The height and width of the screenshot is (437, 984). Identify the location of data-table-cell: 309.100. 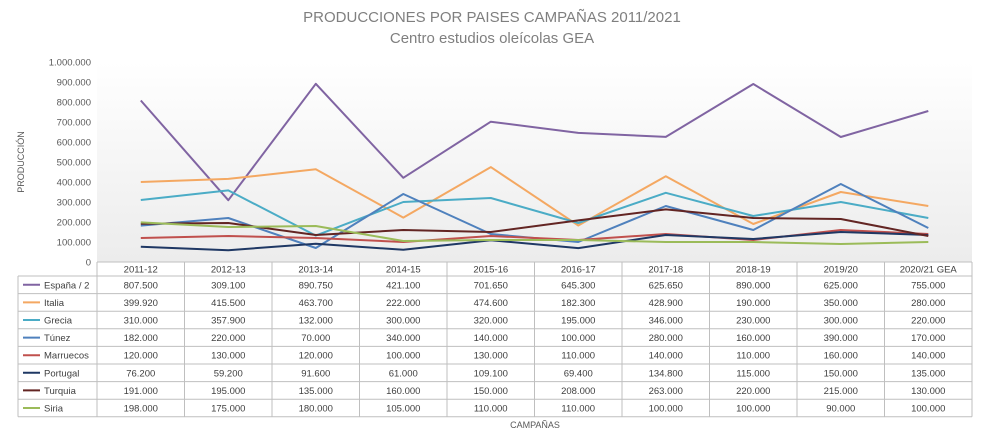
(228, 285).